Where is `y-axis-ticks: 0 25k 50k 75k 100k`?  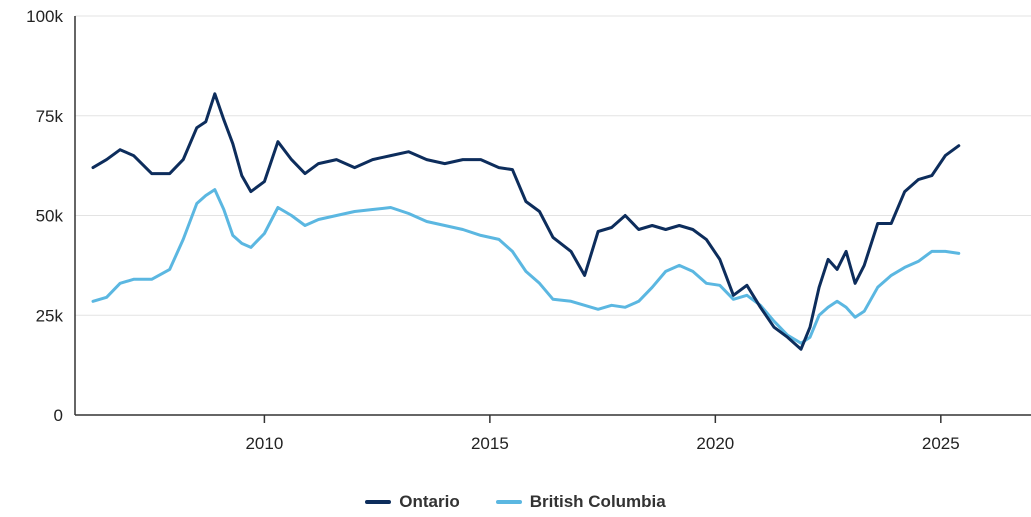
y-axis-ticks: 0 25k 50k 75k 100k is located at coordinates (44, 216).